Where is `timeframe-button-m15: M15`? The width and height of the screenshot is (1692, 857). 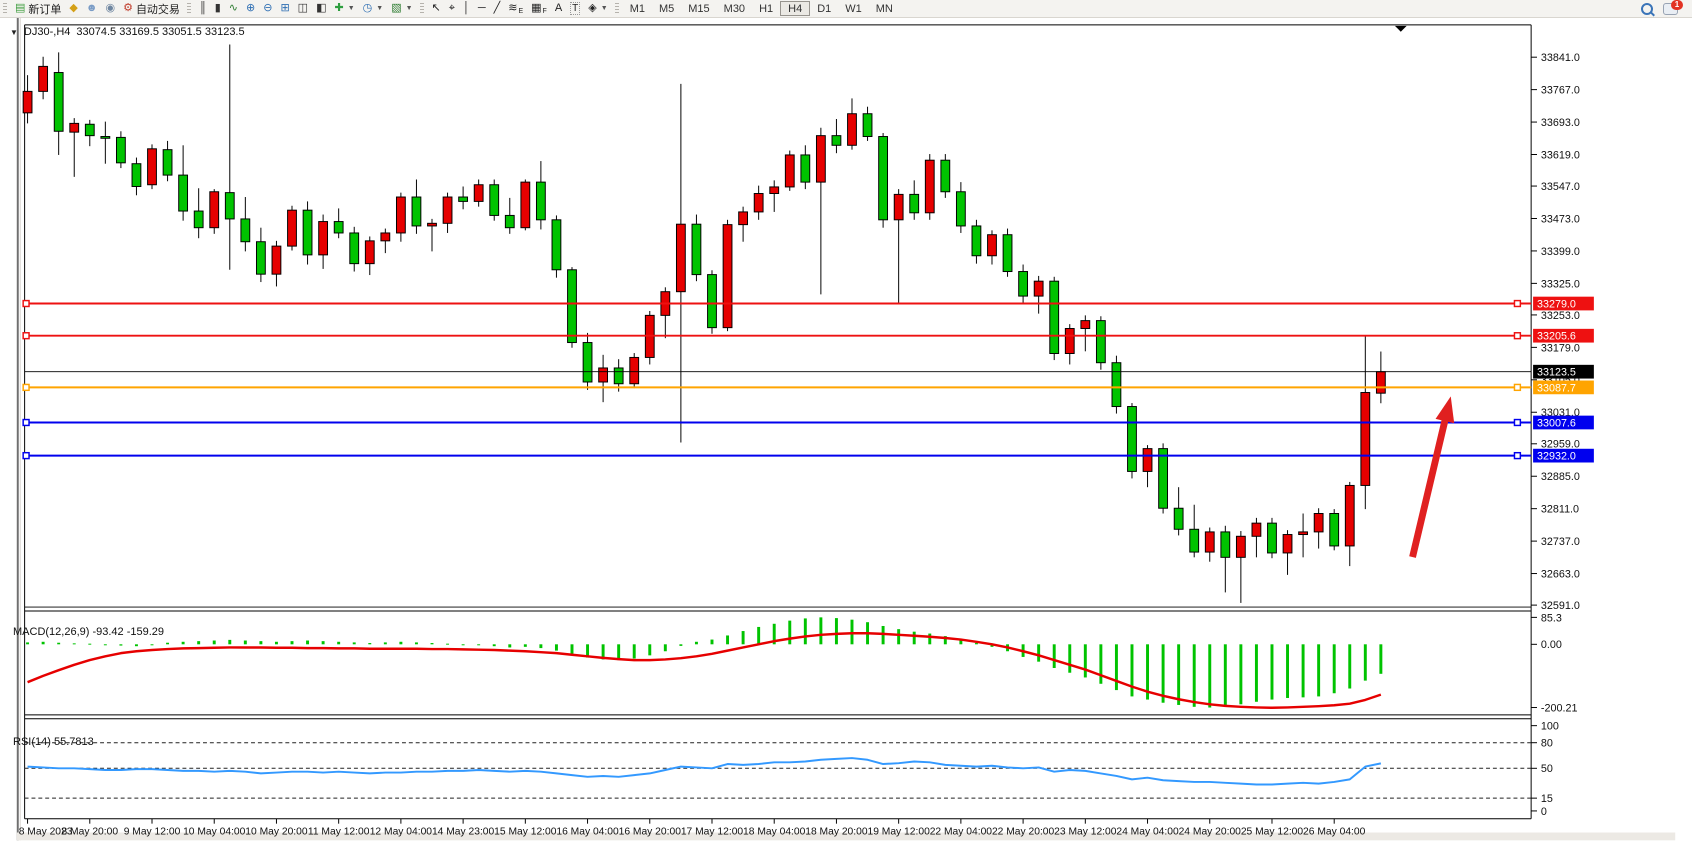 timeframe-button-m15: M15 is located at coordinates (699, 8).